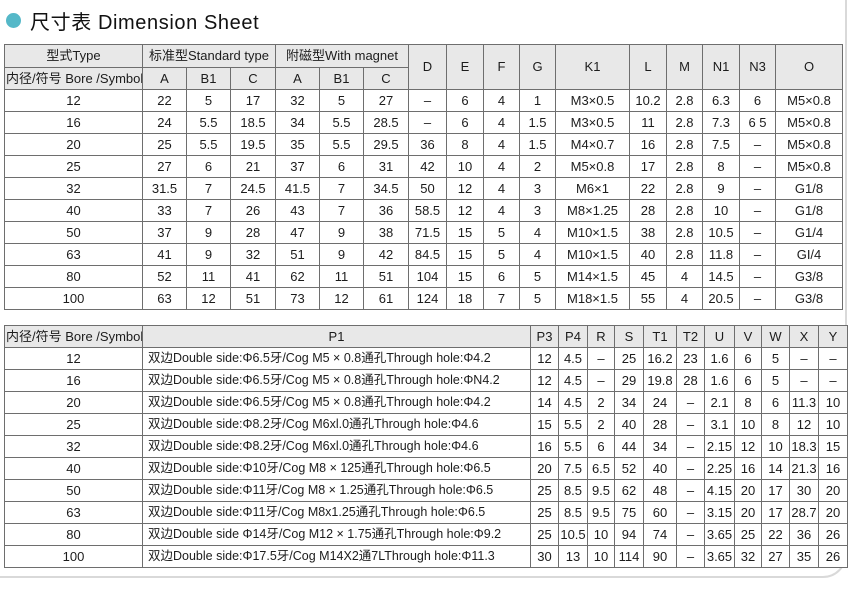 Image resolution: width=860 pixels, height=592 pixels. I want to click on value-cell: 17, so click(253, 100).